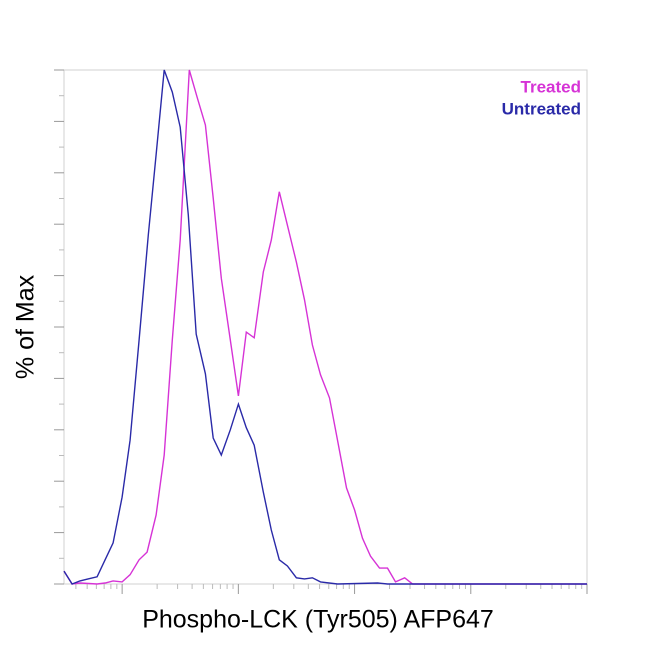 The width and height of the screenshot is (650, 650). I want to click on x-axis-label: Phospho-LCK (Tyr505) AFP647, so click(318, 620).